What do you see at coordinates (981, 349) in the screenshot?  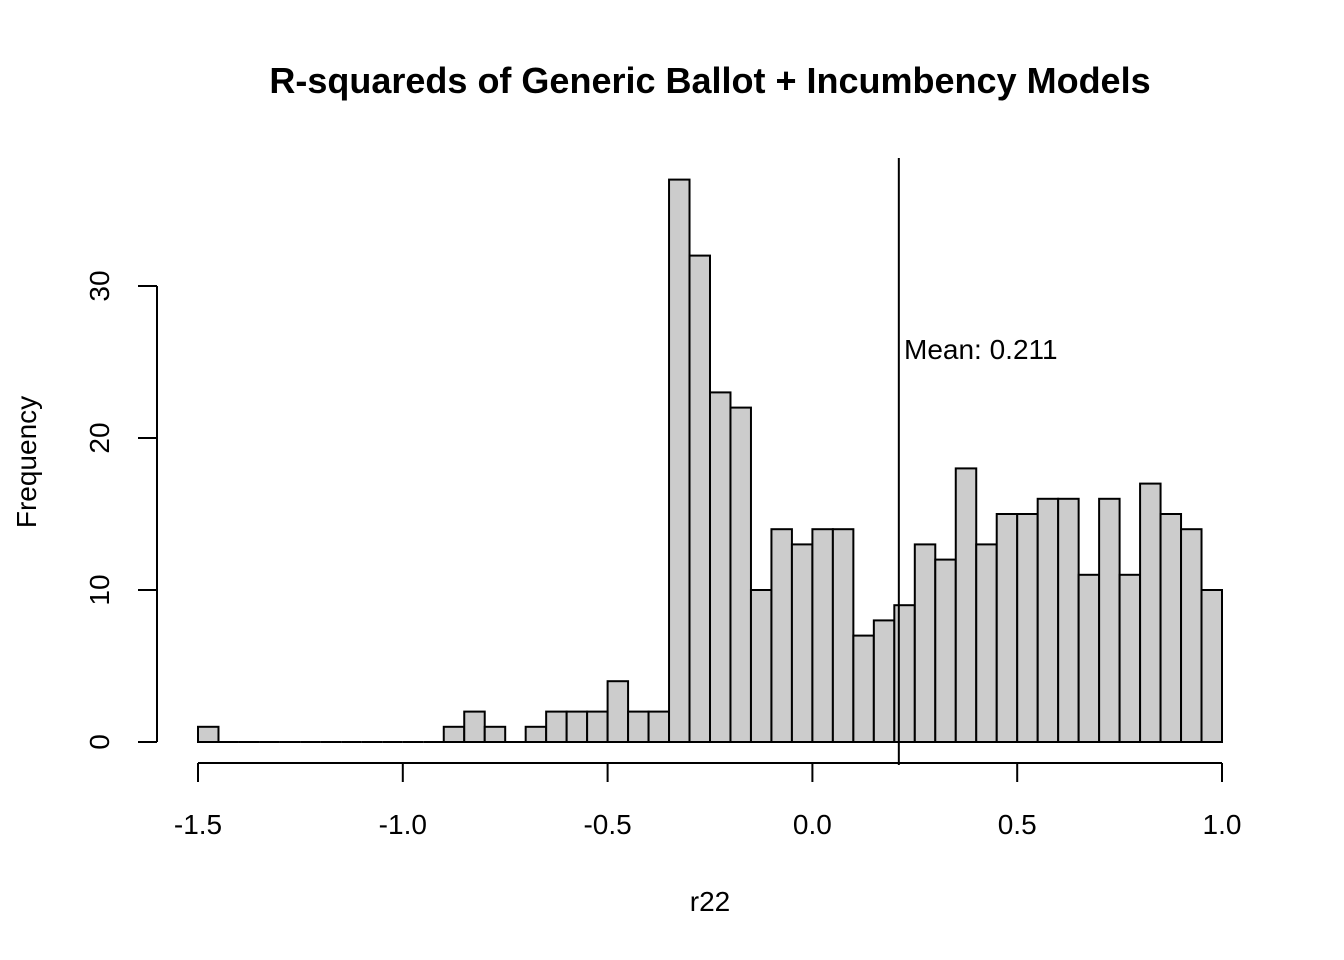 I see `mean-annotation: Mean: 0.211` at bounding box center [981, 349].